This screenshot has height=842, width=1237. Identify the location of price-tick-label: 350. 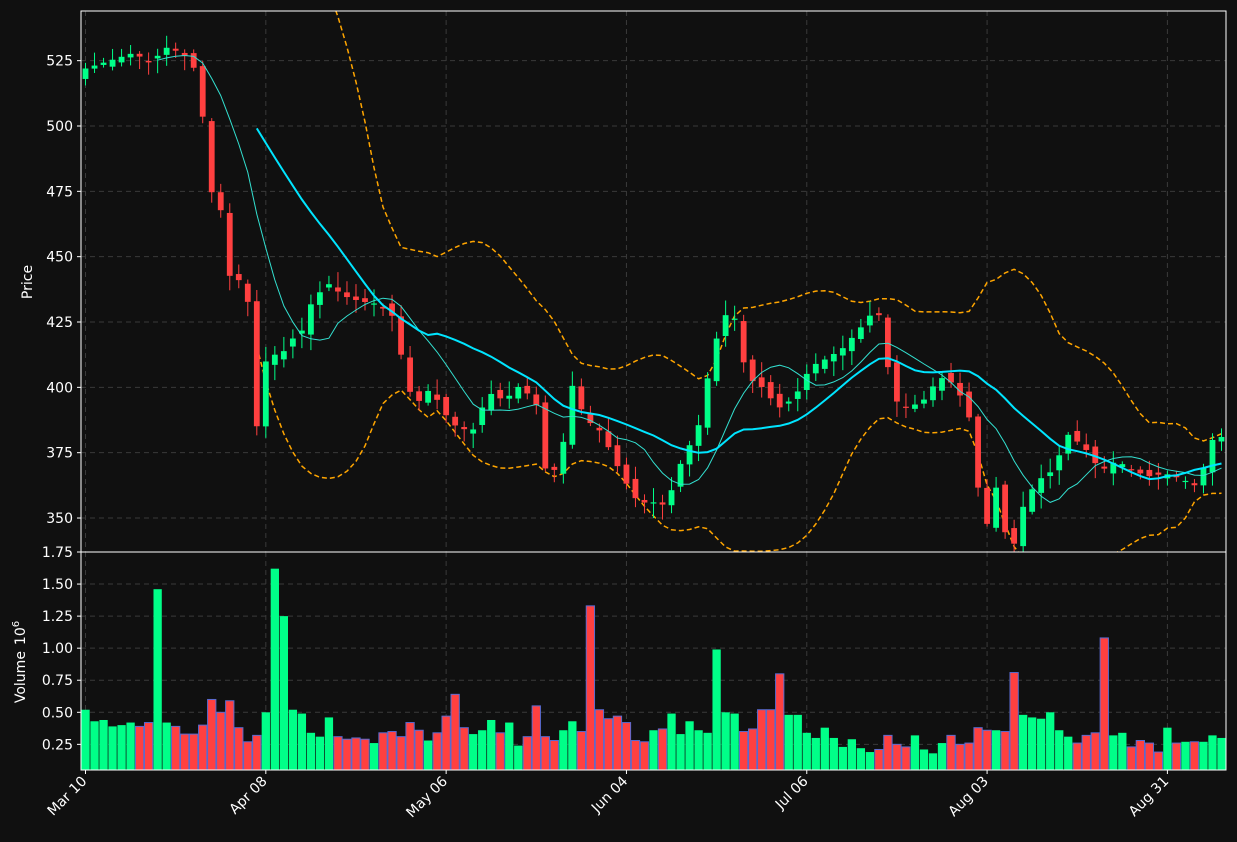
(59, 519).